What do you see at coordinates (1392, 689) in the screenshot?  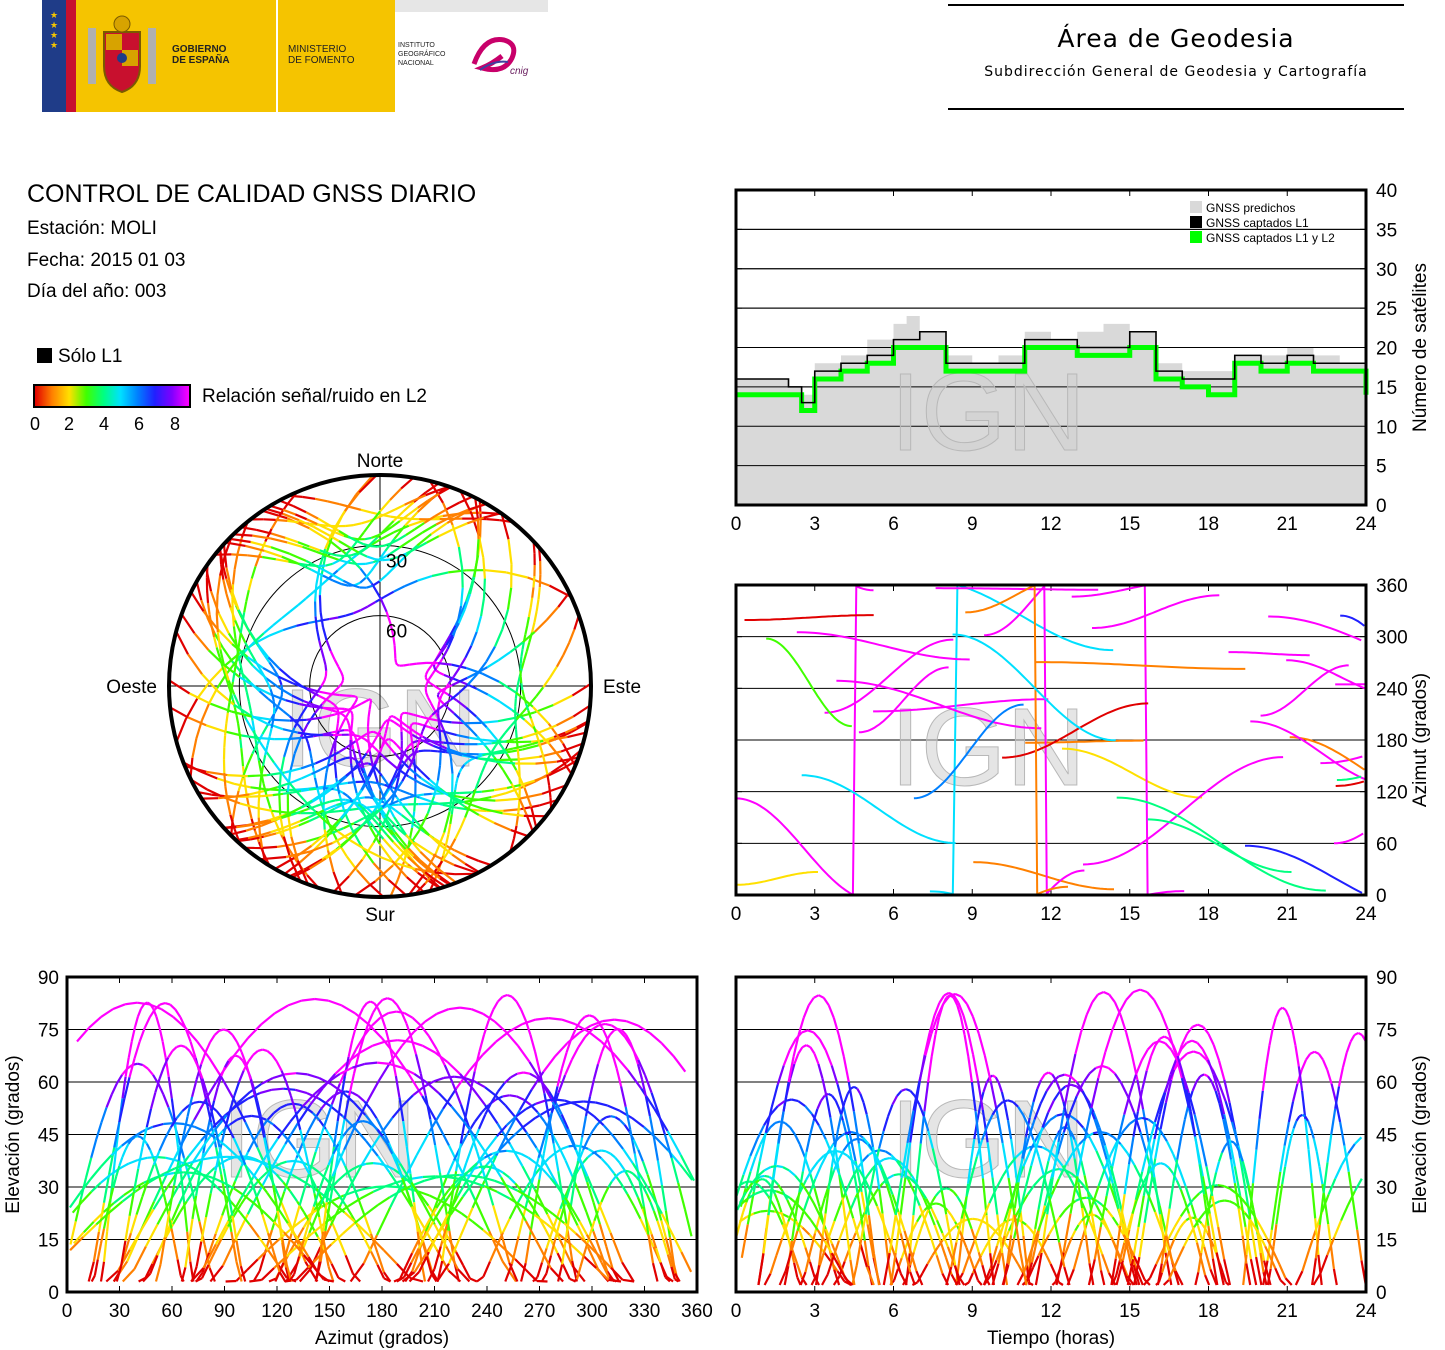 I see `y-tick-label: 240` at bounding box center [1392, 689].